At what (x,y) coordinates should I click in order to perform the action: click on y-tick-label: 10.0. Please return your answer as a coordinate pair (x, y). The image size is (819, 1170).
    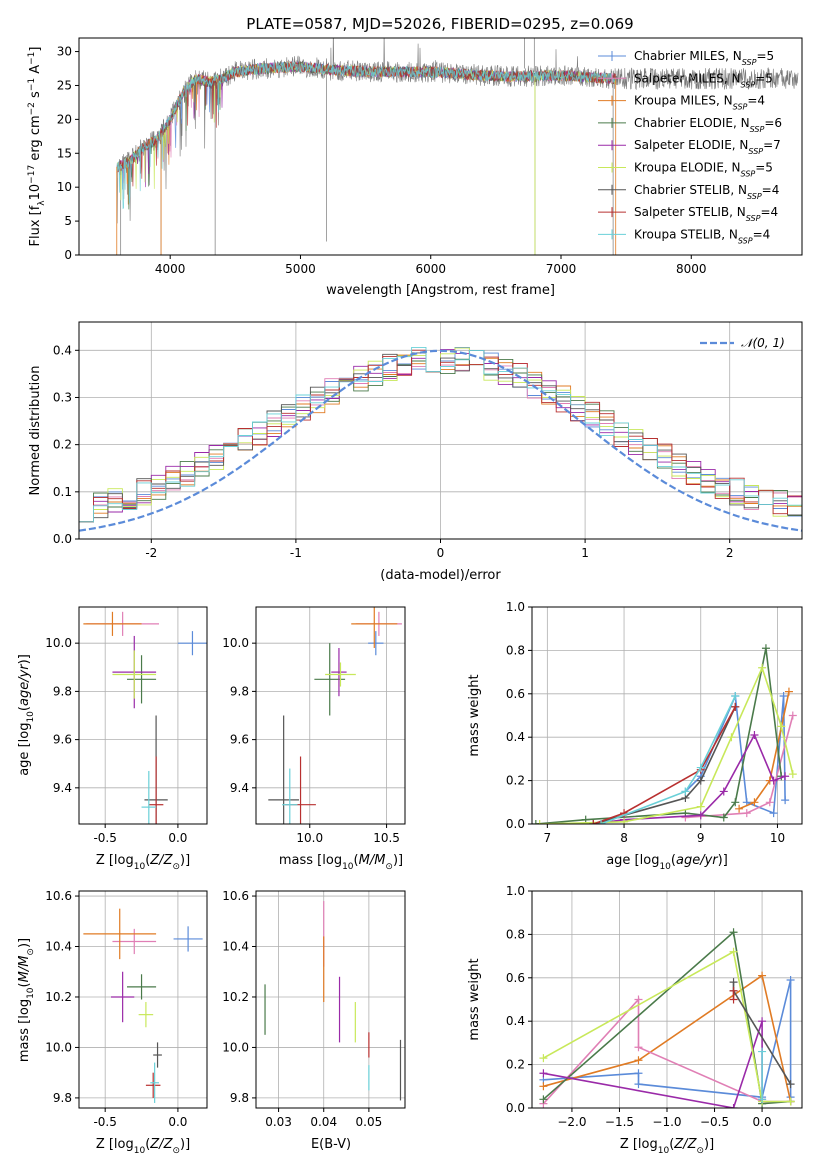
    Looking at the image, I should click on (58, 1047).